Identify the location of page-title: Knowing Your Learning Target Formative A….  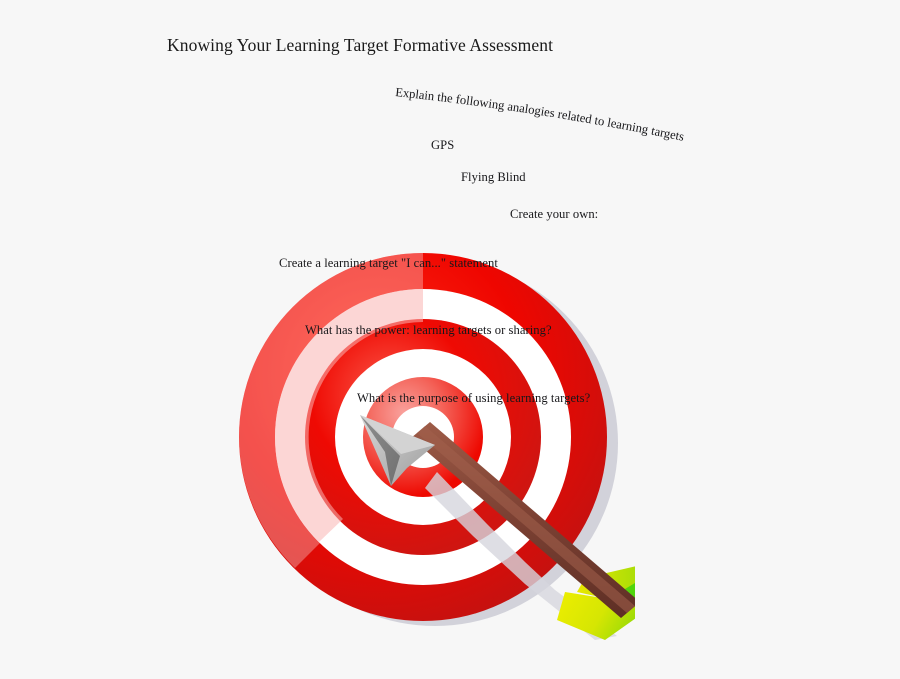
(360, 45).